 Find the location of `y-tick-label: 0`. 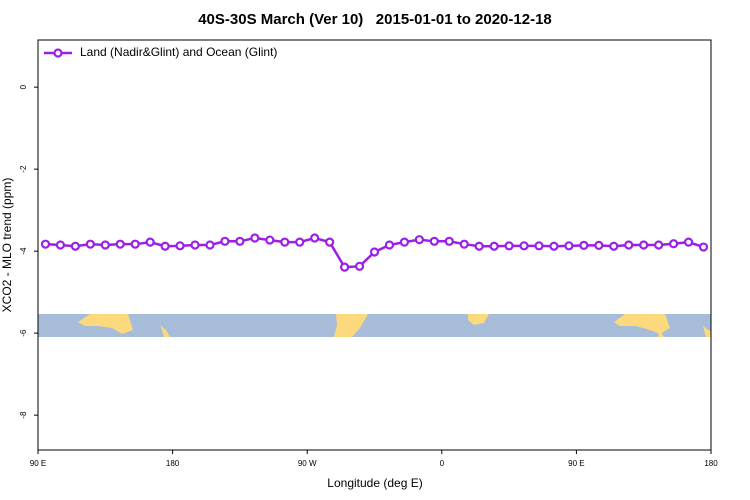

y-tick-label: 0 is located at coordinates (23, 86).